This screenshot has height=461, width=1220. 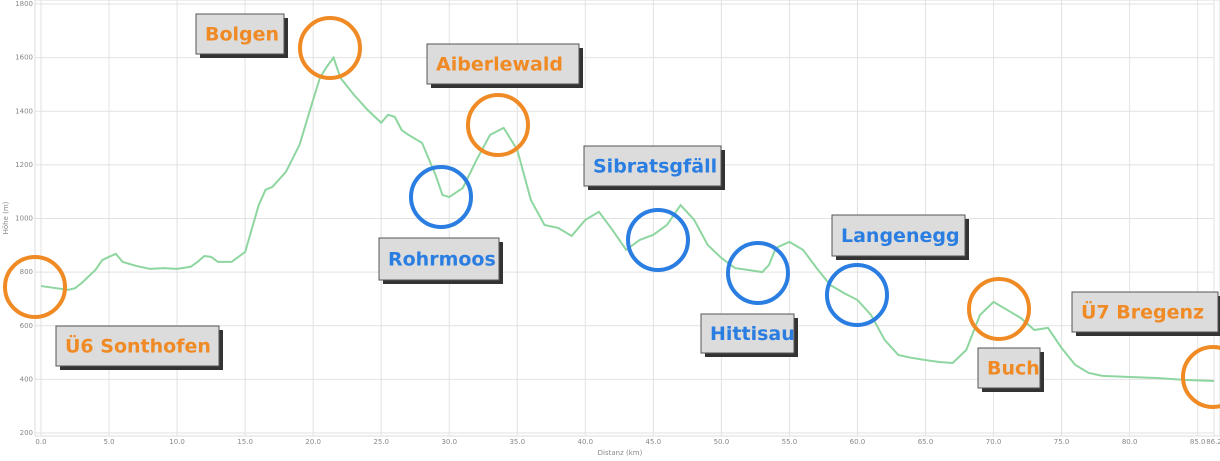 What do you see at coordinates (177, 442) in the screenshot?
I see `x-tick-label: 10.0` at bounding box center [177, 442].